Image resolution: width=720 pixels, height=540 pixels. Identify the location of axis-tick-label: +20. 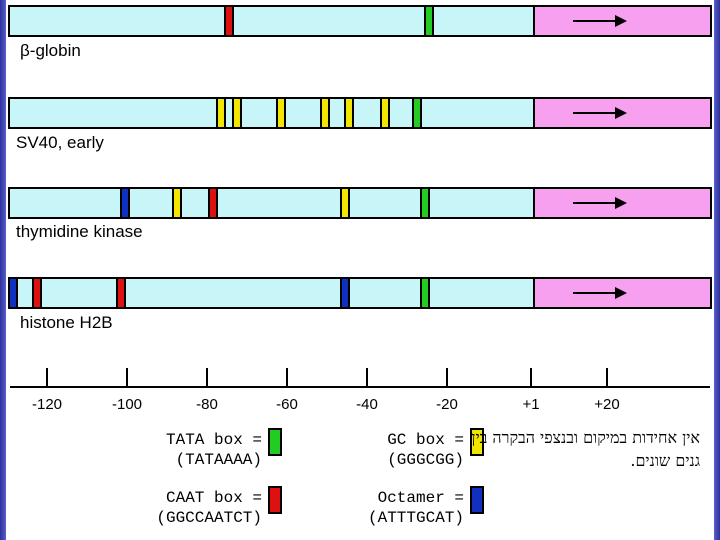
(607, 404).